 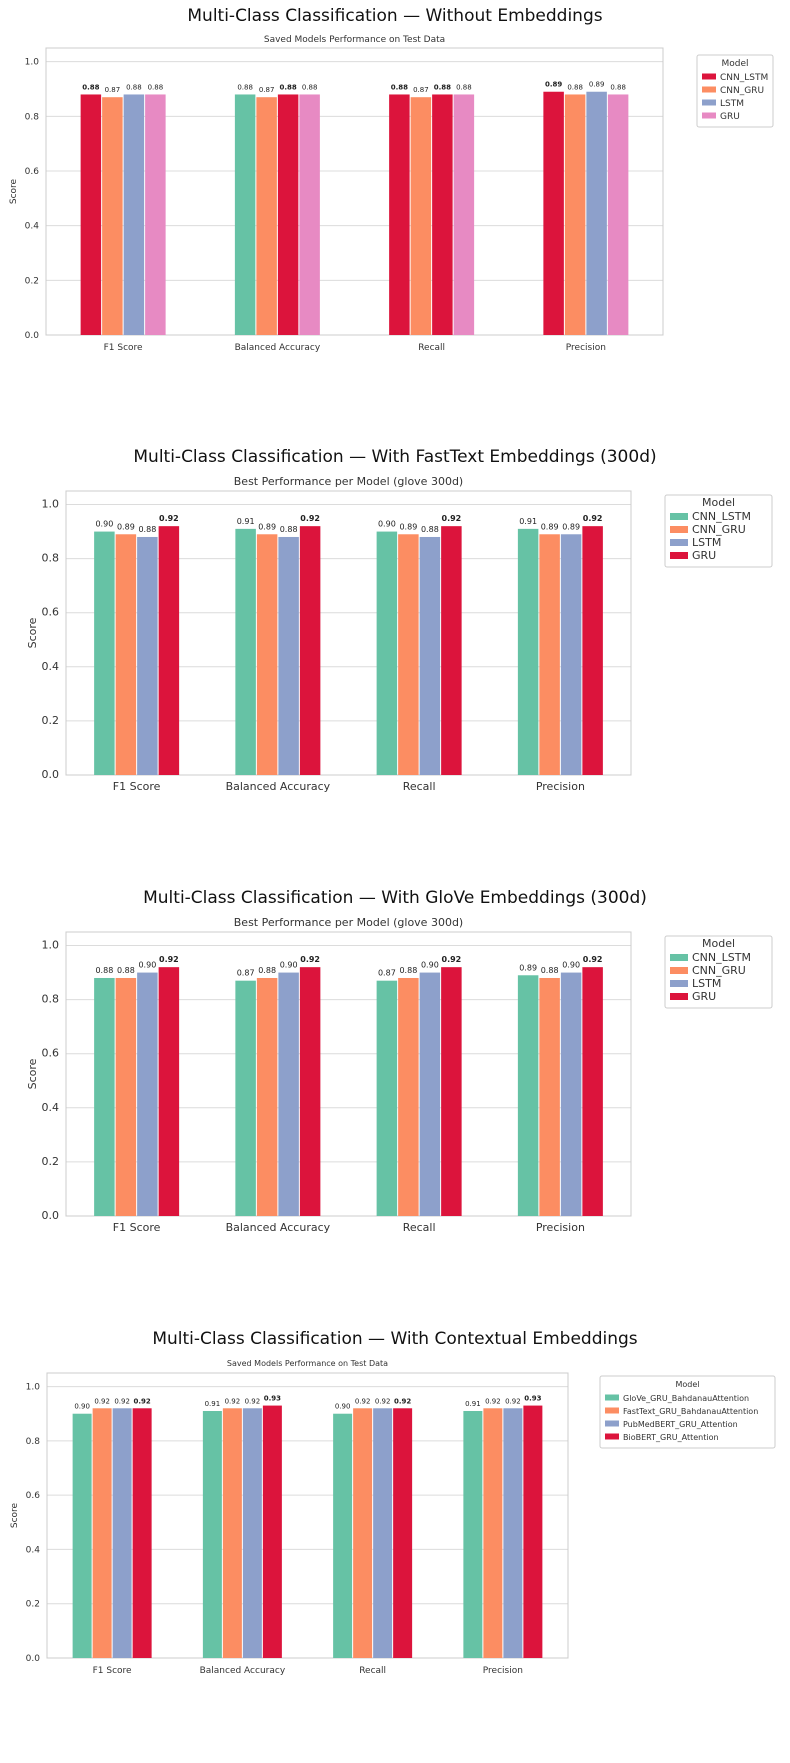 What do you see at coordinates (706, 542) in the screenshot?
I see `legend-entry: LSTM` at bounding box center [706, 542].